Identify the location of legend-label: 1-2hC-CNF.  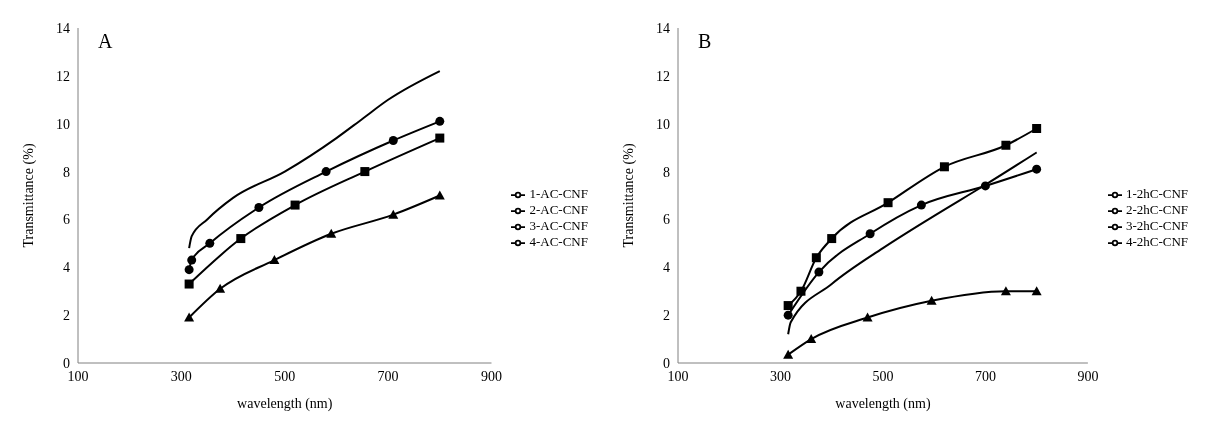
(1156, 193).